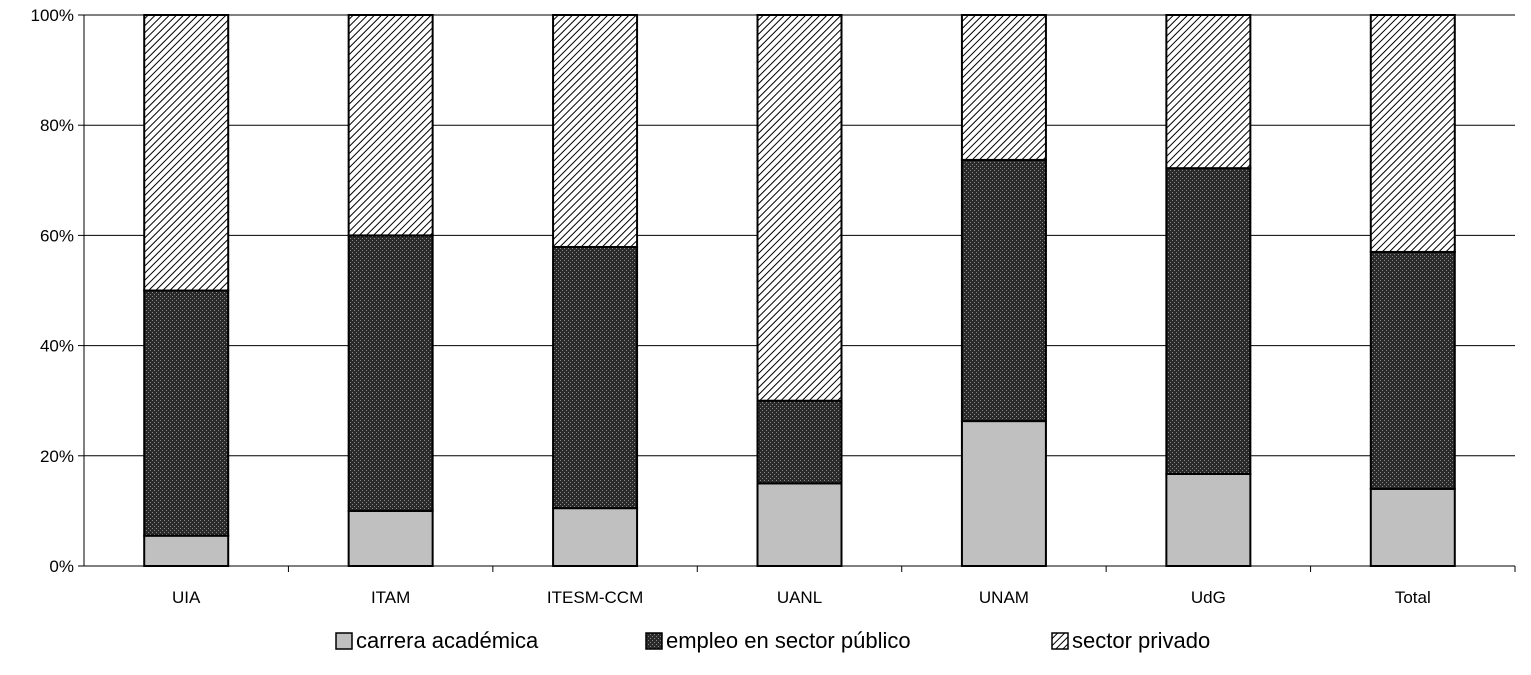 The image size is (1531, 675). Describe the element at coordinates (1141, 640) in the screenshot. I see `legend-label: sector privado` at that location.